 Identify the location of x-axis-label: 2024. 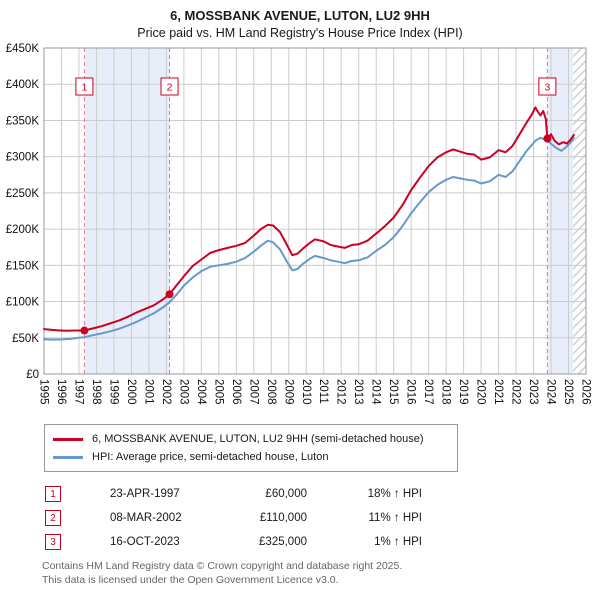
(551, 392).